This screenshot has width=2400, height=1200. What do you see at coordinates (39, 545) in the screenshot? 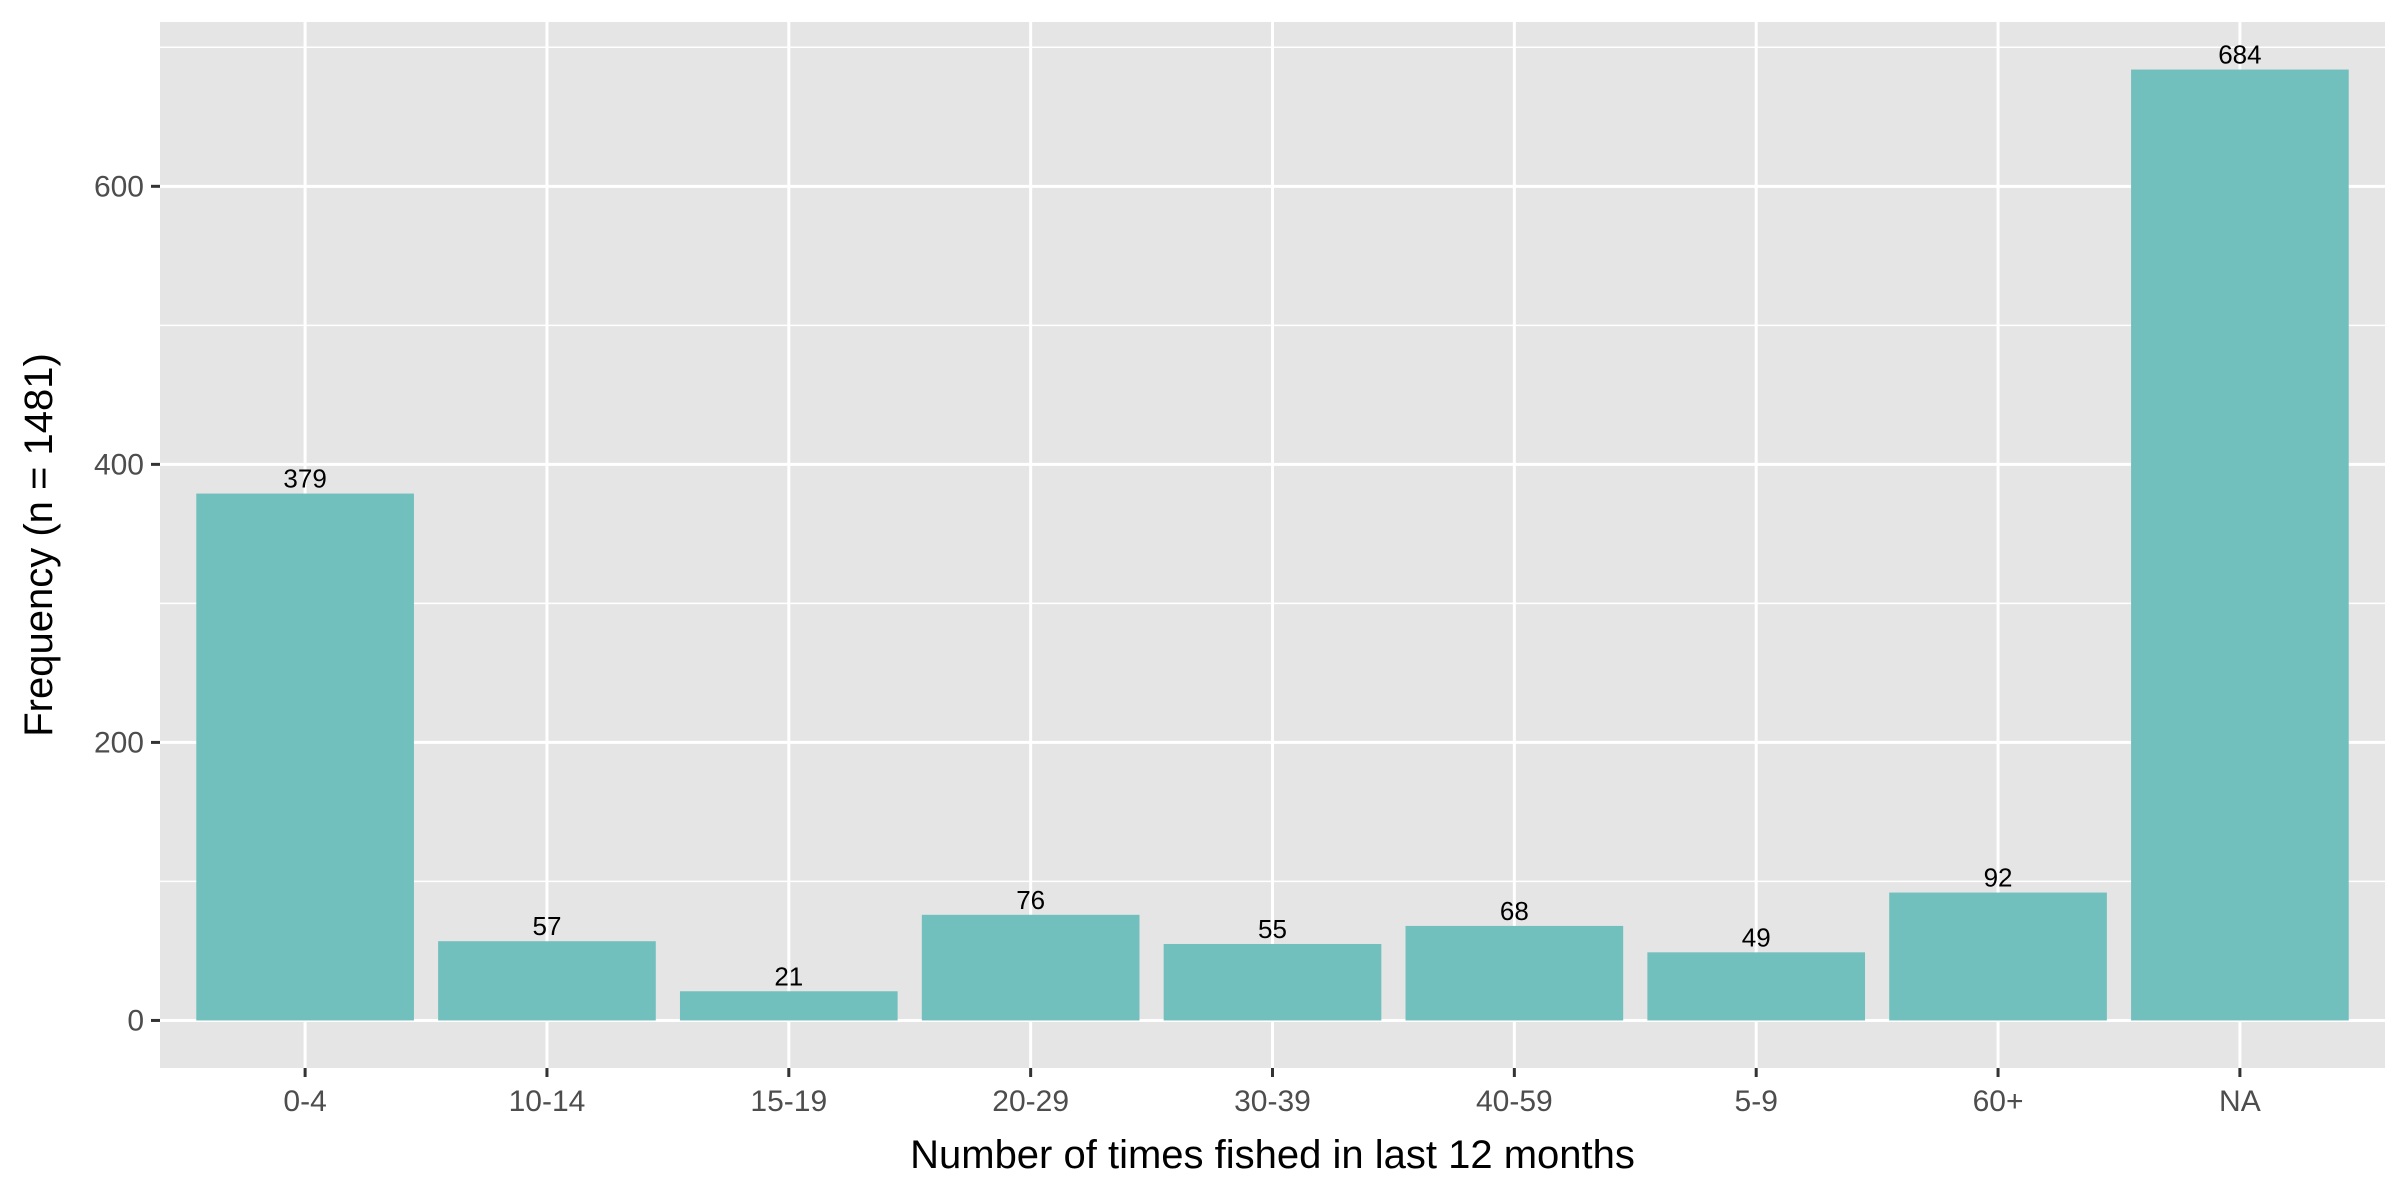
I see `y-axis-title: Frequency (n = 1481)` at bounding box center [39, 545].